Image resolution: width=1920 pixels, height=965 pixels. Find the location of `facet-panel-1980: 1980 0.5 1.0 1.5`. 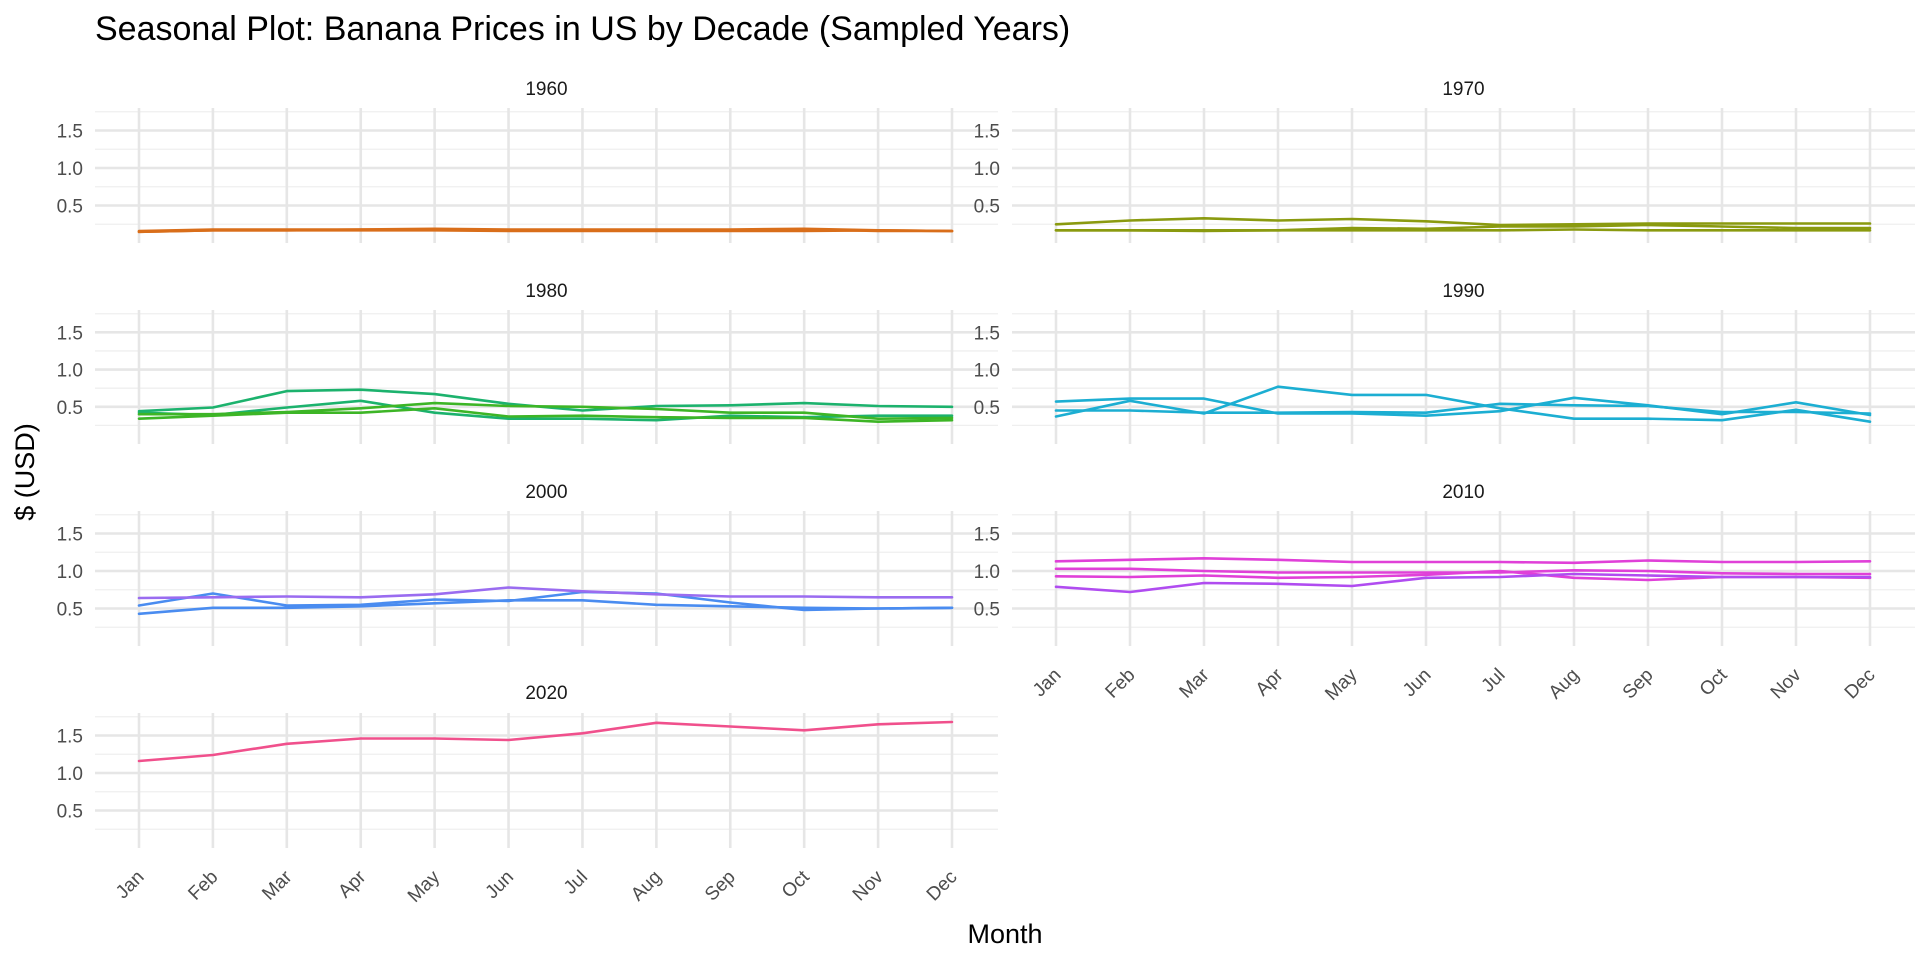

facet-panel-1980: 1980 0.5 1.0 1.5 is located at coordinates (527, 362).